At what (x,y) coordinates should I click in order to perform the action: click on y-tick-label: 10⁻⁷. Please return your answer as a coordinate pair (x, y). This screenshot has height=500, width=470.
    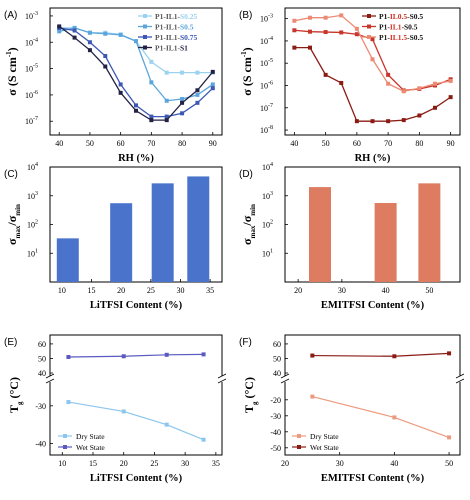
    Looking at the image, I should click on (266, 108).